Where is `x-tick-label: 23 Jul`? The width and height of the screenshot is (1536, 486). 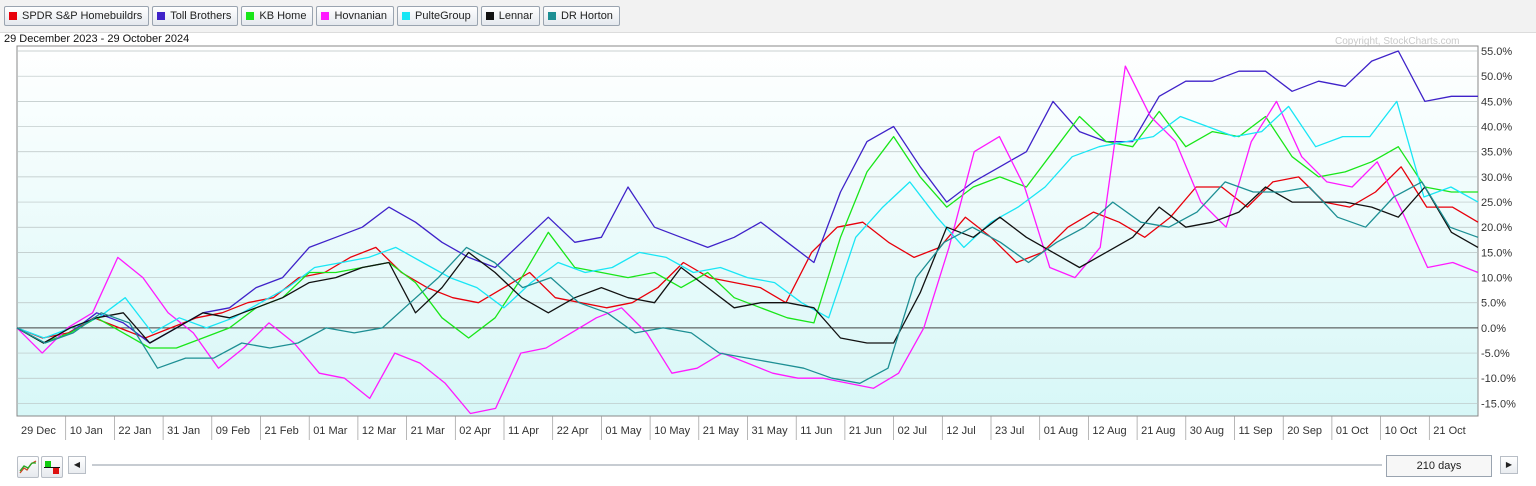
x-tick-label: 23 Jul is located at coordinates (1009, 431).